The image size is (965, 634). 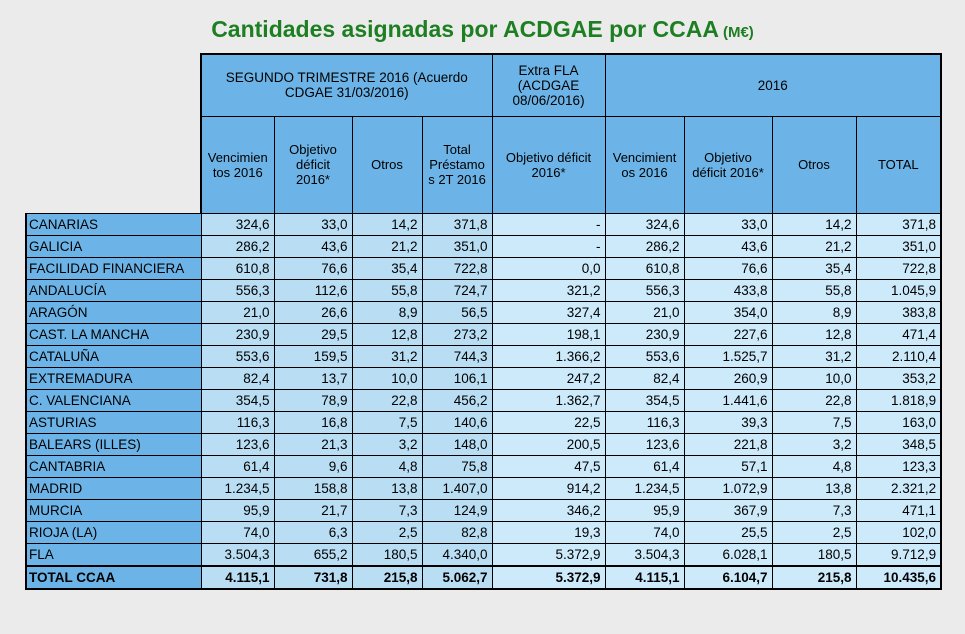 What do you see at coordinates (113, 246) in the screenshot?
I see `row-label: GALICIA` at bounding box center [113, 246].